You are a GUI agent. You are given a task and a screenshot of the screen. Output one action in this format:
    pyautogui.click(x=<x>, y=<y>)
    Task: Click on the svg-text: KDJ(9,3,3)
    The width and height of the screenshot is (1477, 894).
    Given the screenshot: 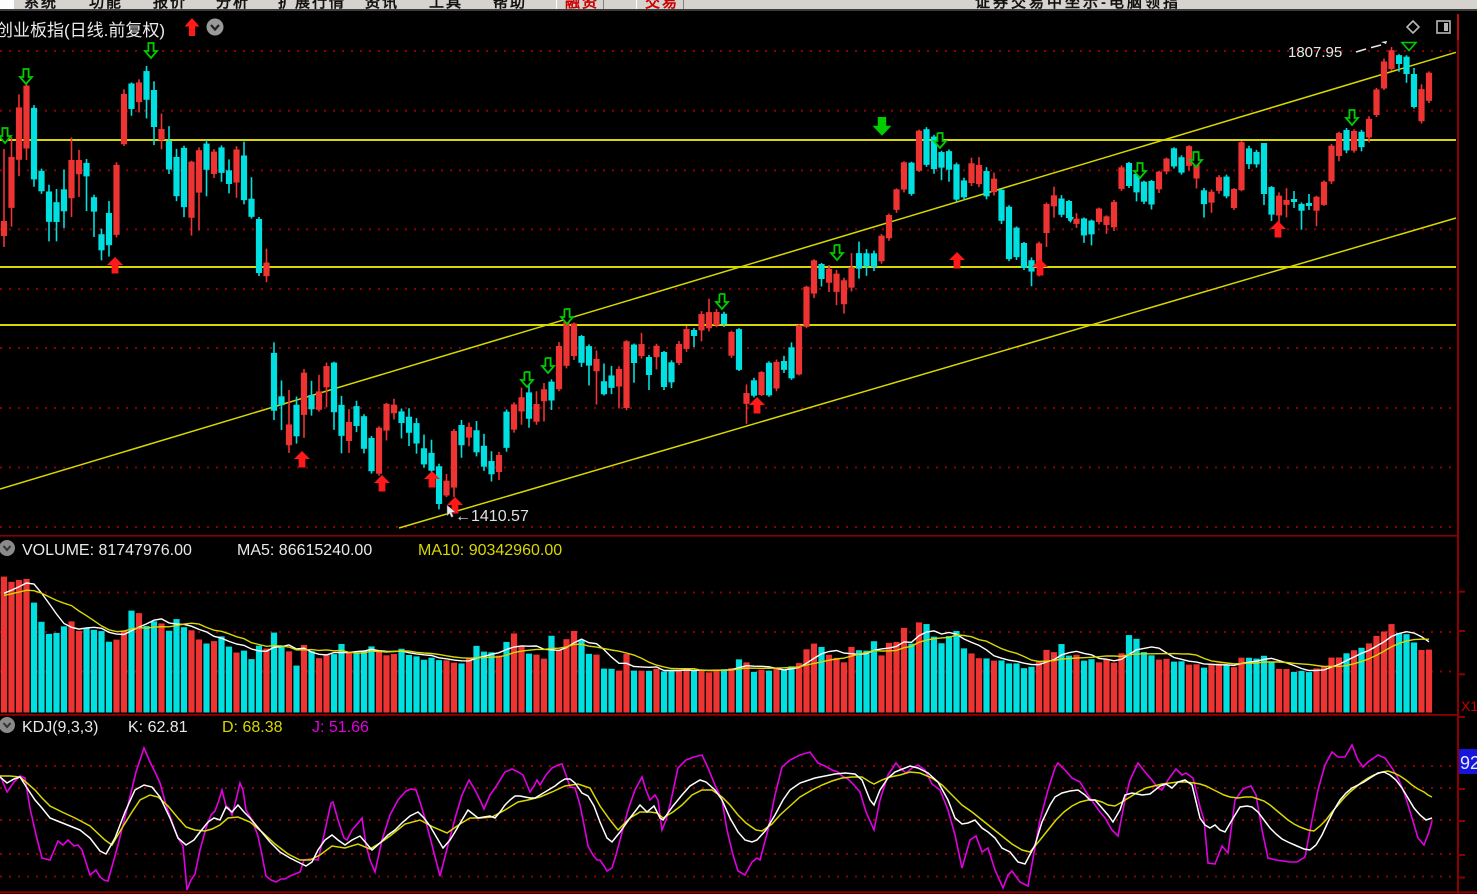 What is the action you would take?
    pyautogui.click(x=60, y=727)
    